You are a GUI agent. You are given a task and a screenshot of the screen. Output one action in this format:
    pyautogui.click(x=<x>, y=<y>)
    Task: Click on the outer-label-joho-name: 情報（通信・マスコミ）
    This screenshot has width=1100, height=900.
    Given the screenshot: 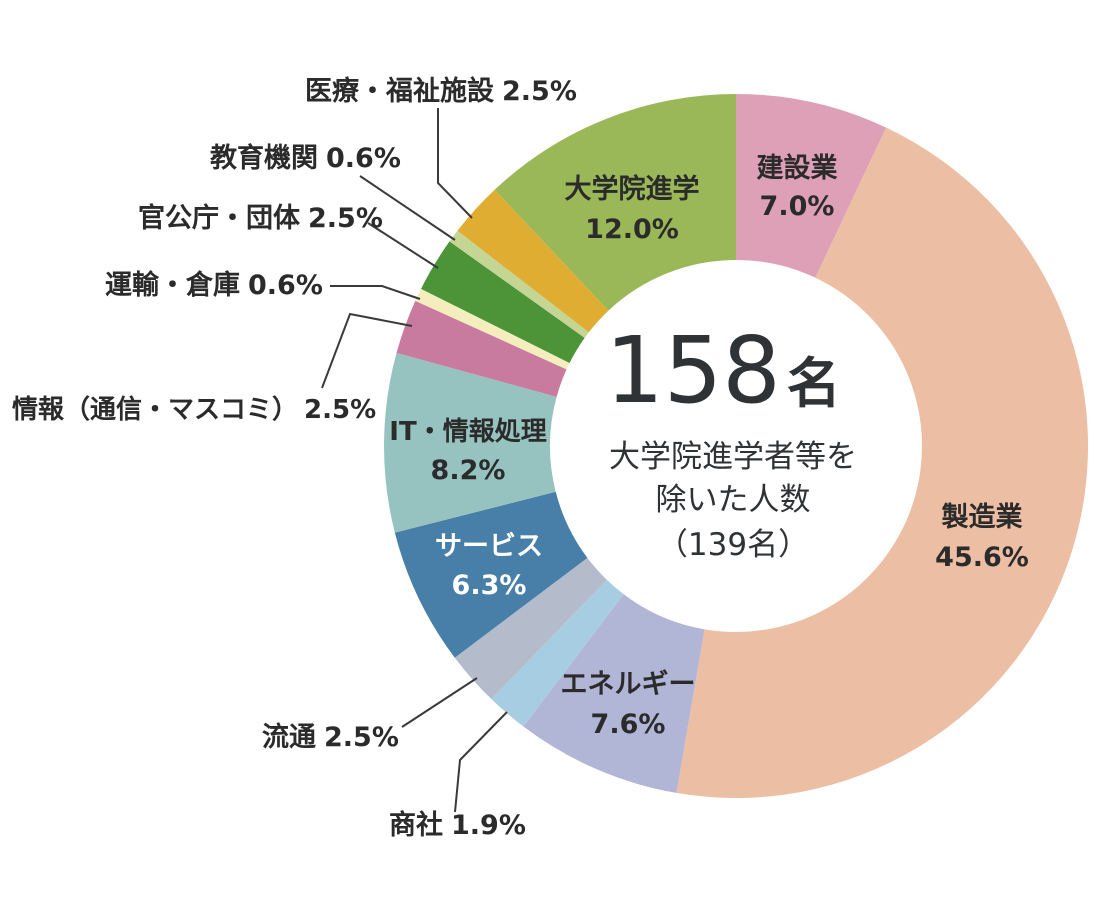 What is the action you would take?
    pyautogui.click(x=155, y=410)
    